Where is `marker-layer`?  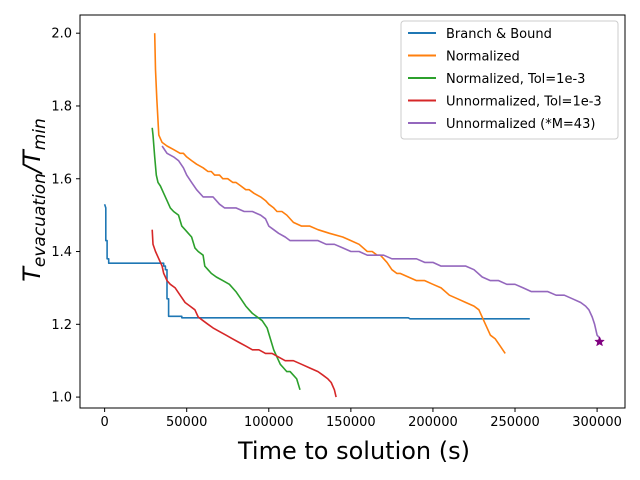 marker-layer is located at coordinates (599, 341).